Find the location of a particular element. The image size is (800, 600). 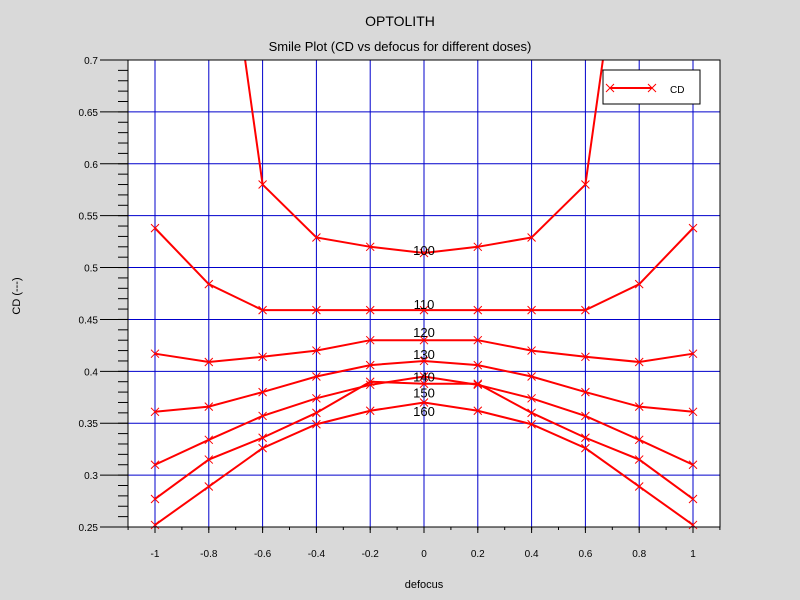

legend-entry-cd: CD is located at coordinates (677, 90).